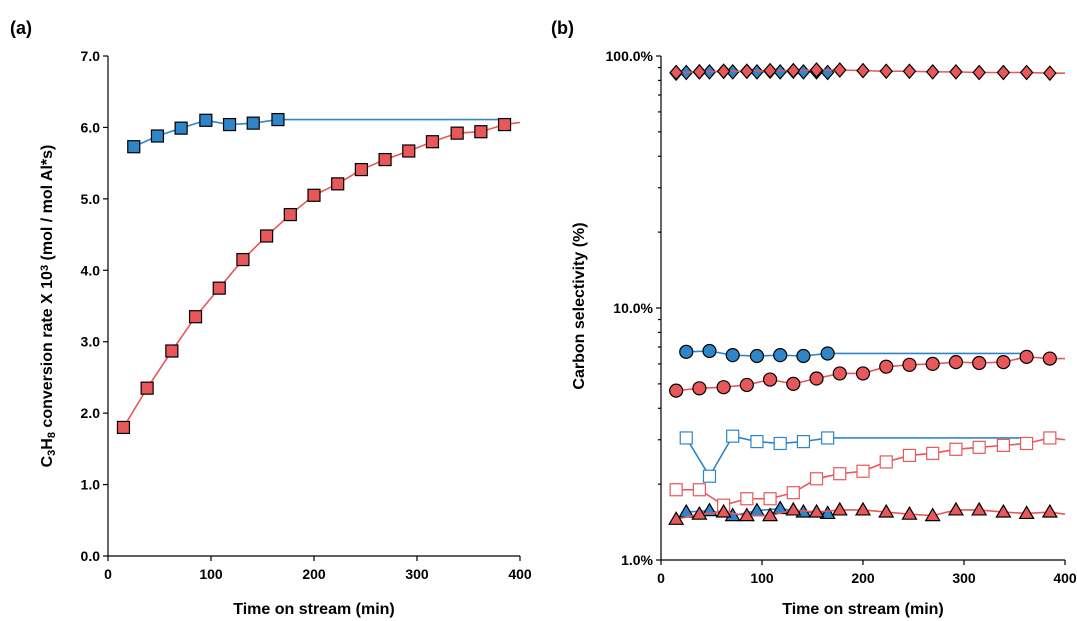 This screenshot has height=621, width=1077. What do you see at coordinates (562, 28) in the screenshot?
I see `panel-b-label: (b)` at bounding box center [562, 28].